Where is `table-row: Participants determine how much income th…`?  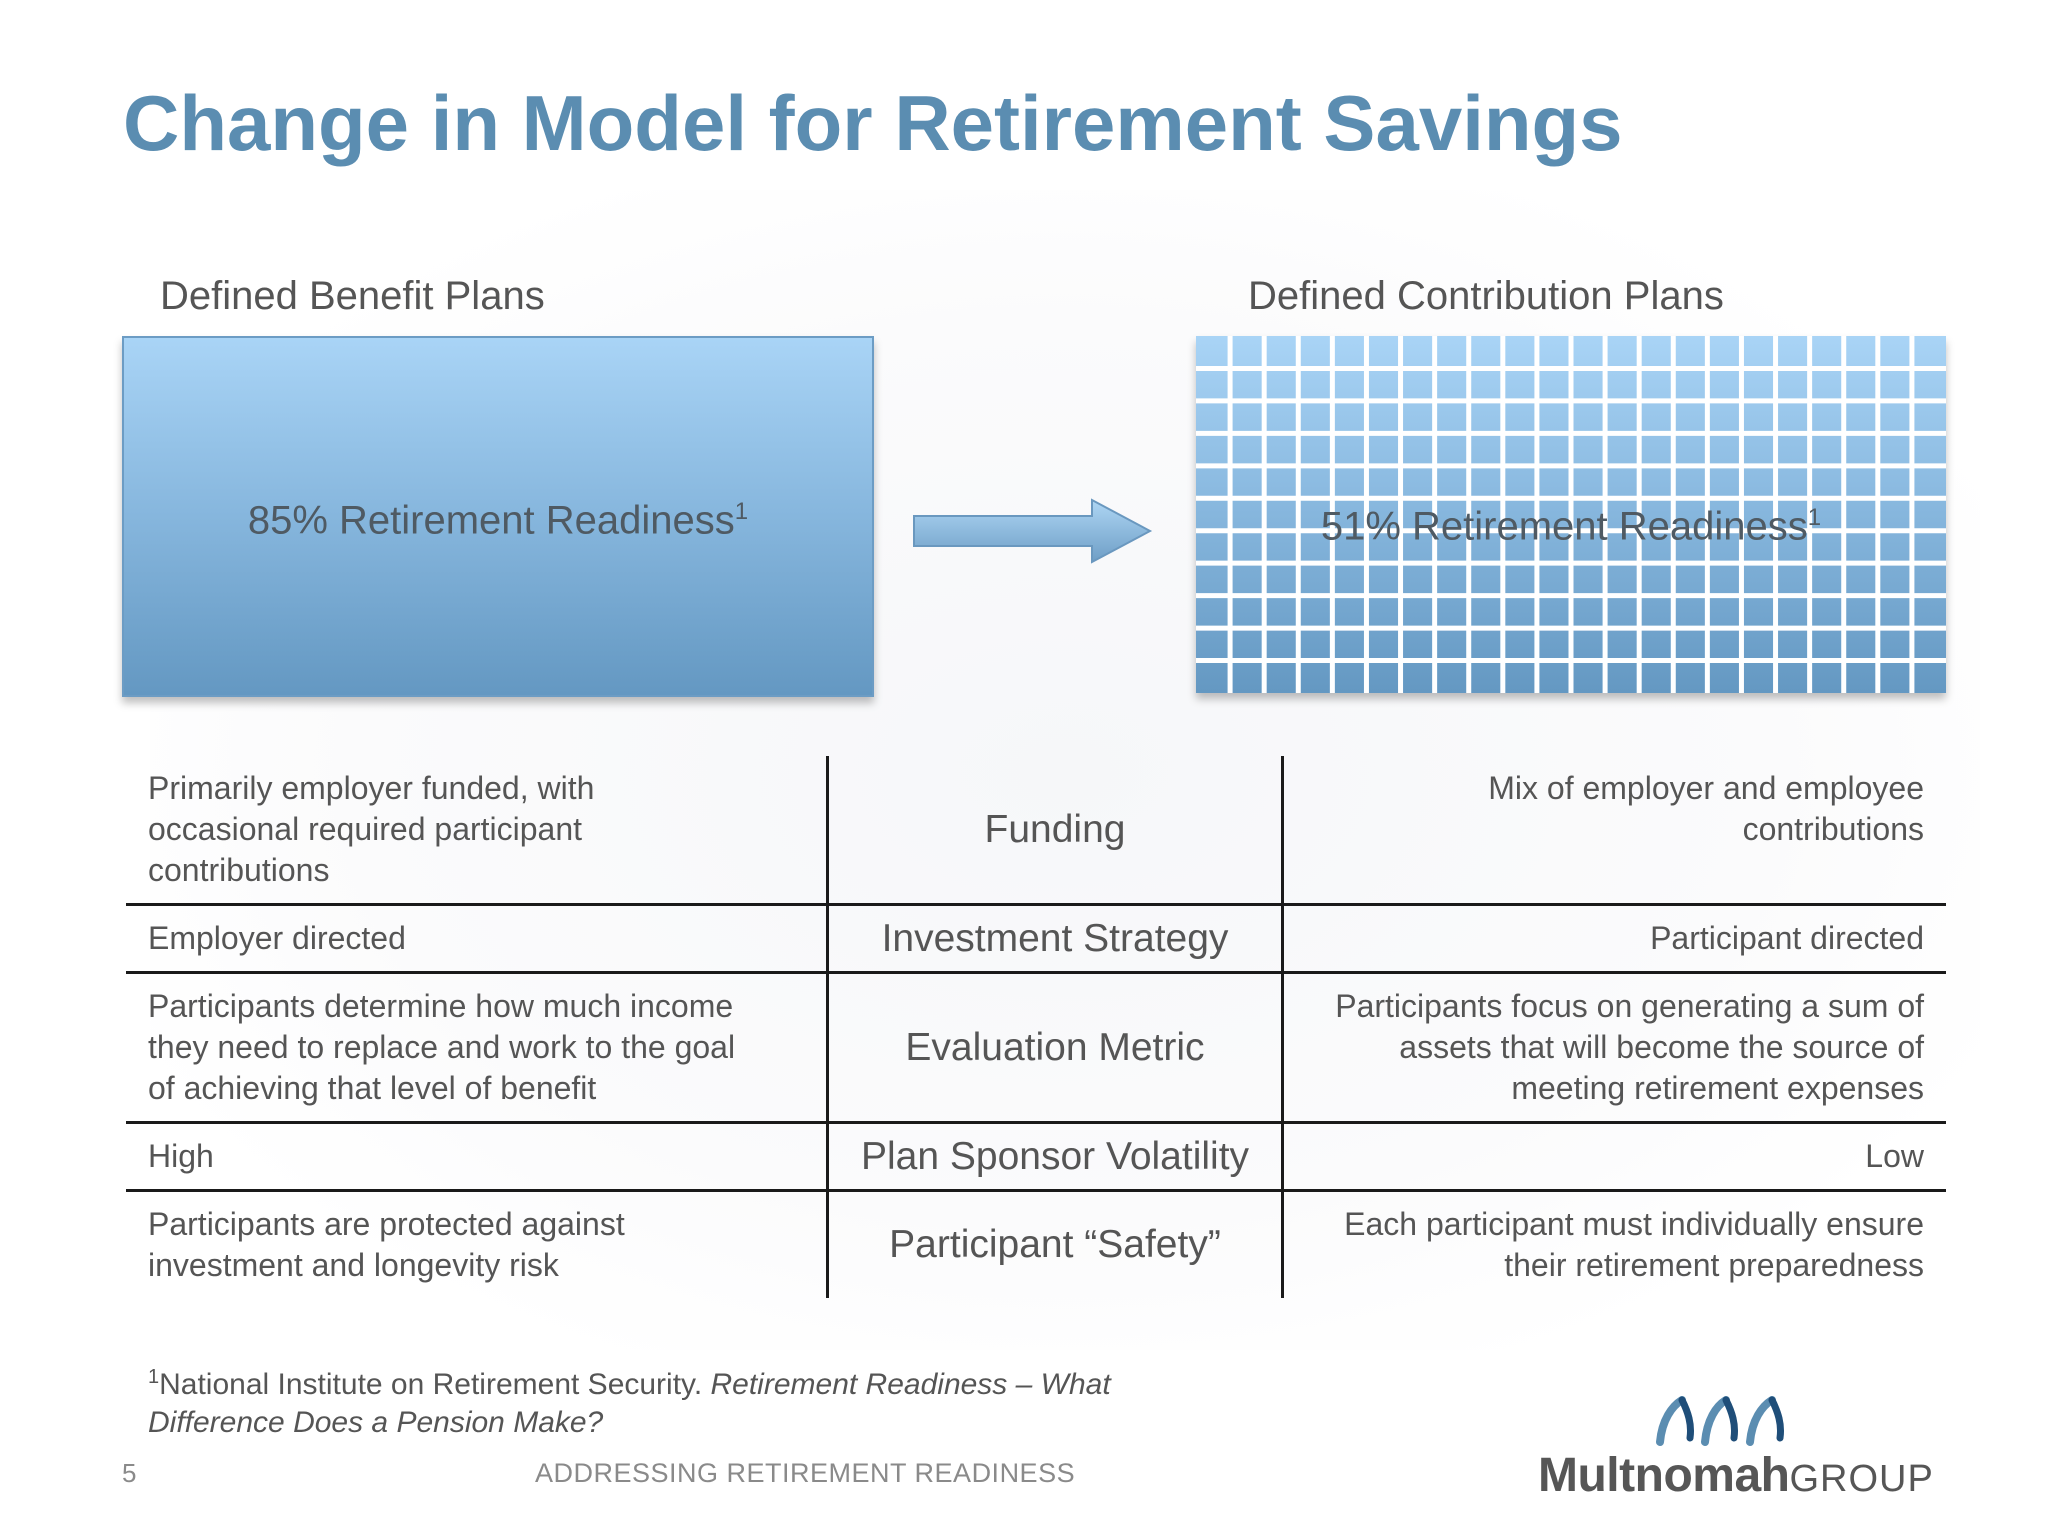 table-row: Participants determine how much income th… is located at coordinates (1036, 1047).